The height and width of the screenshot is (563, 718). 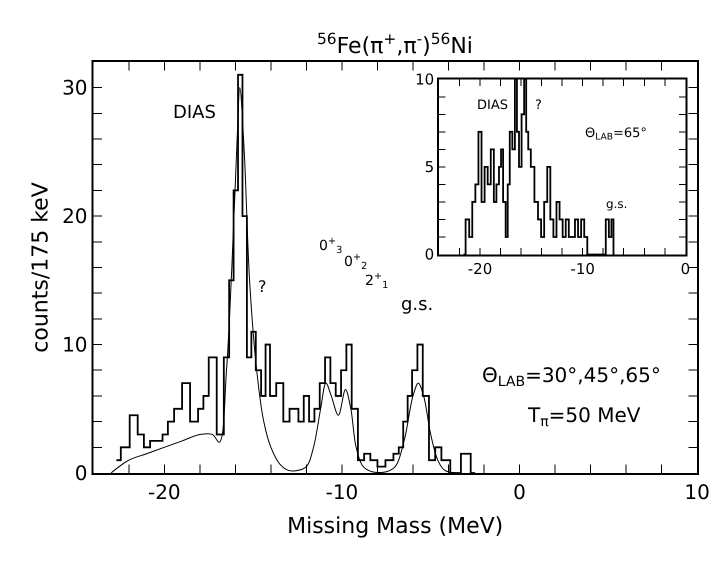 What do you see at coordinates (75, 88) in the screenshot?
I see `y-tick-label: 30` at bounding box center [75, 88].